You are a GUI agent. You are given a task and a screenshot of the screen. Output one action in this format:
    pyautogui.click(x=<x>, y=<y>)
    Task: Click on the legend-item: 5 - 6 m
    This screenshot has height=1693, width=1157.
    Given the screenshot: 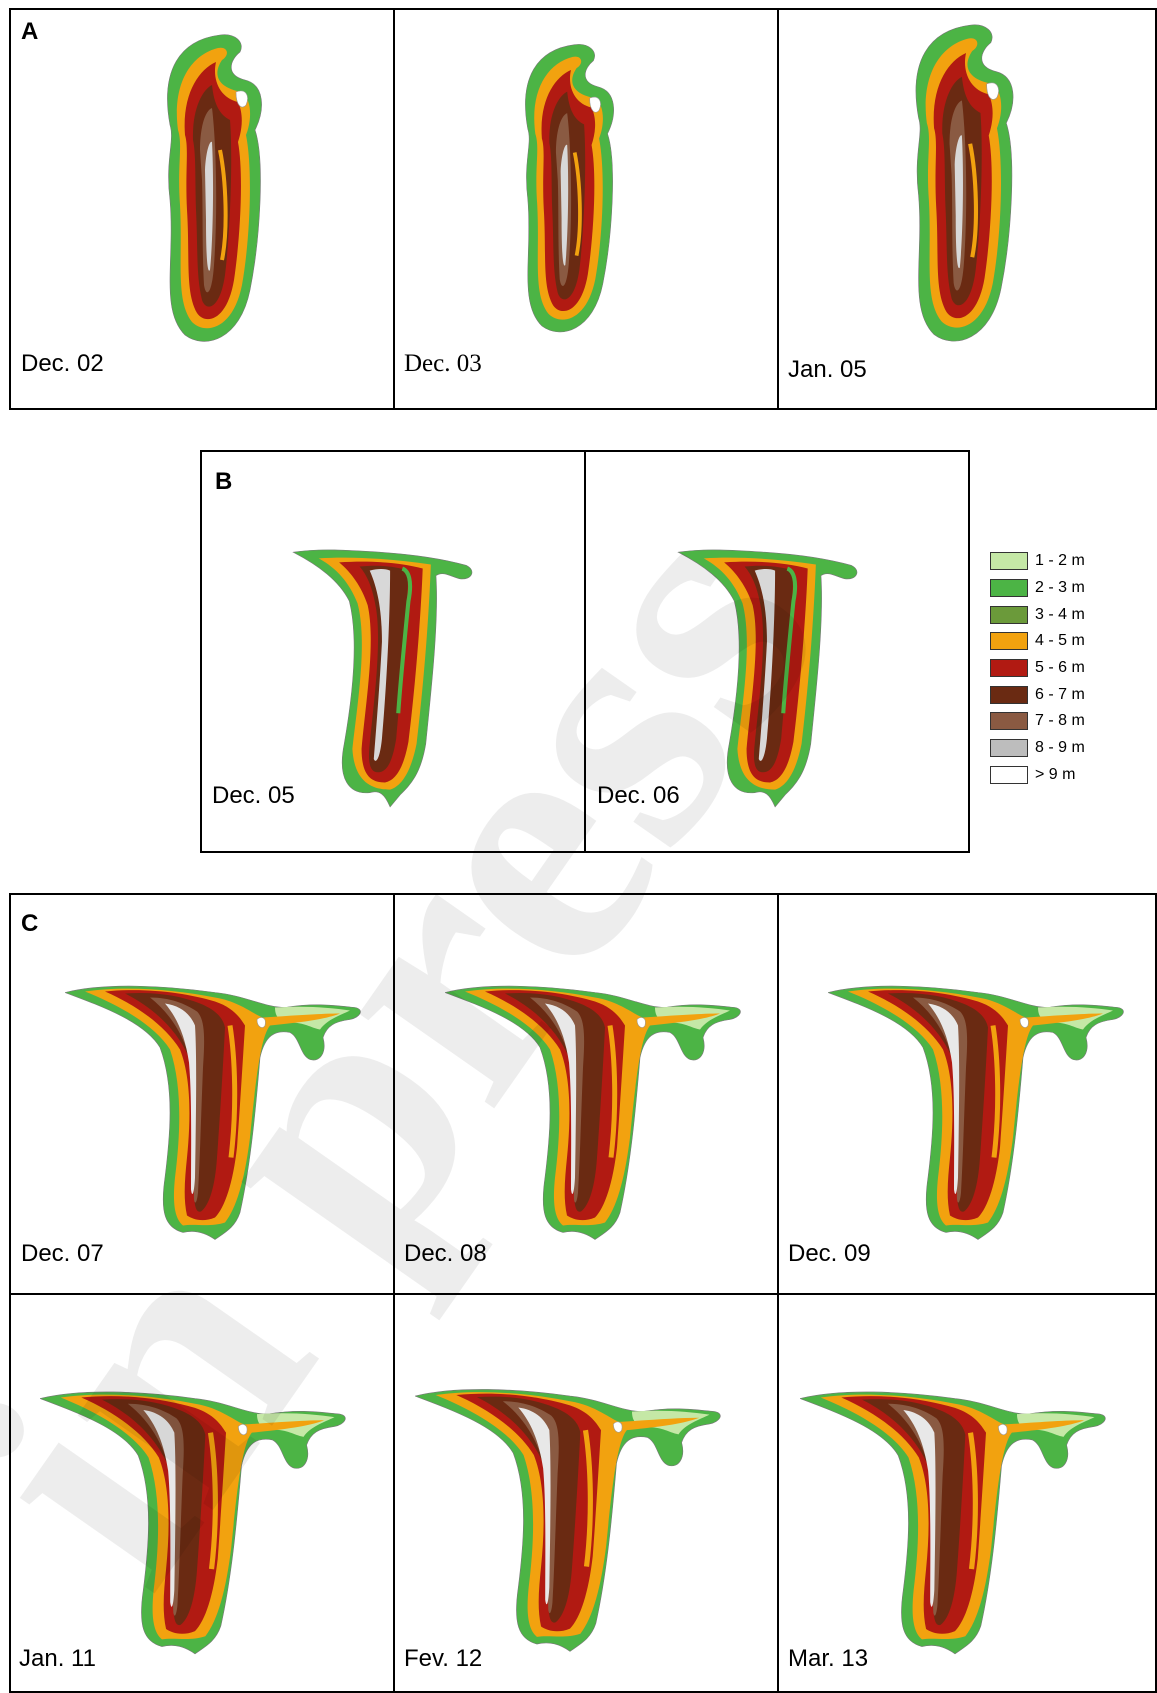 What is the action you would take?
    pyautogui.click(x=1037, y=668)
    